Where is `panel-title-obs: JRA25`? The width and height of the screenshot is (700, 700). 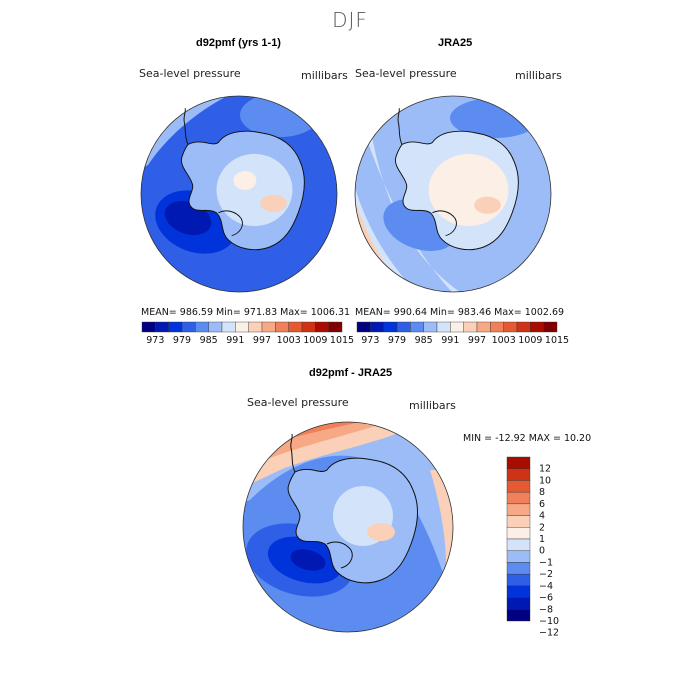 panel-title-obs: JRA25 is located at coordinates (455, 43).